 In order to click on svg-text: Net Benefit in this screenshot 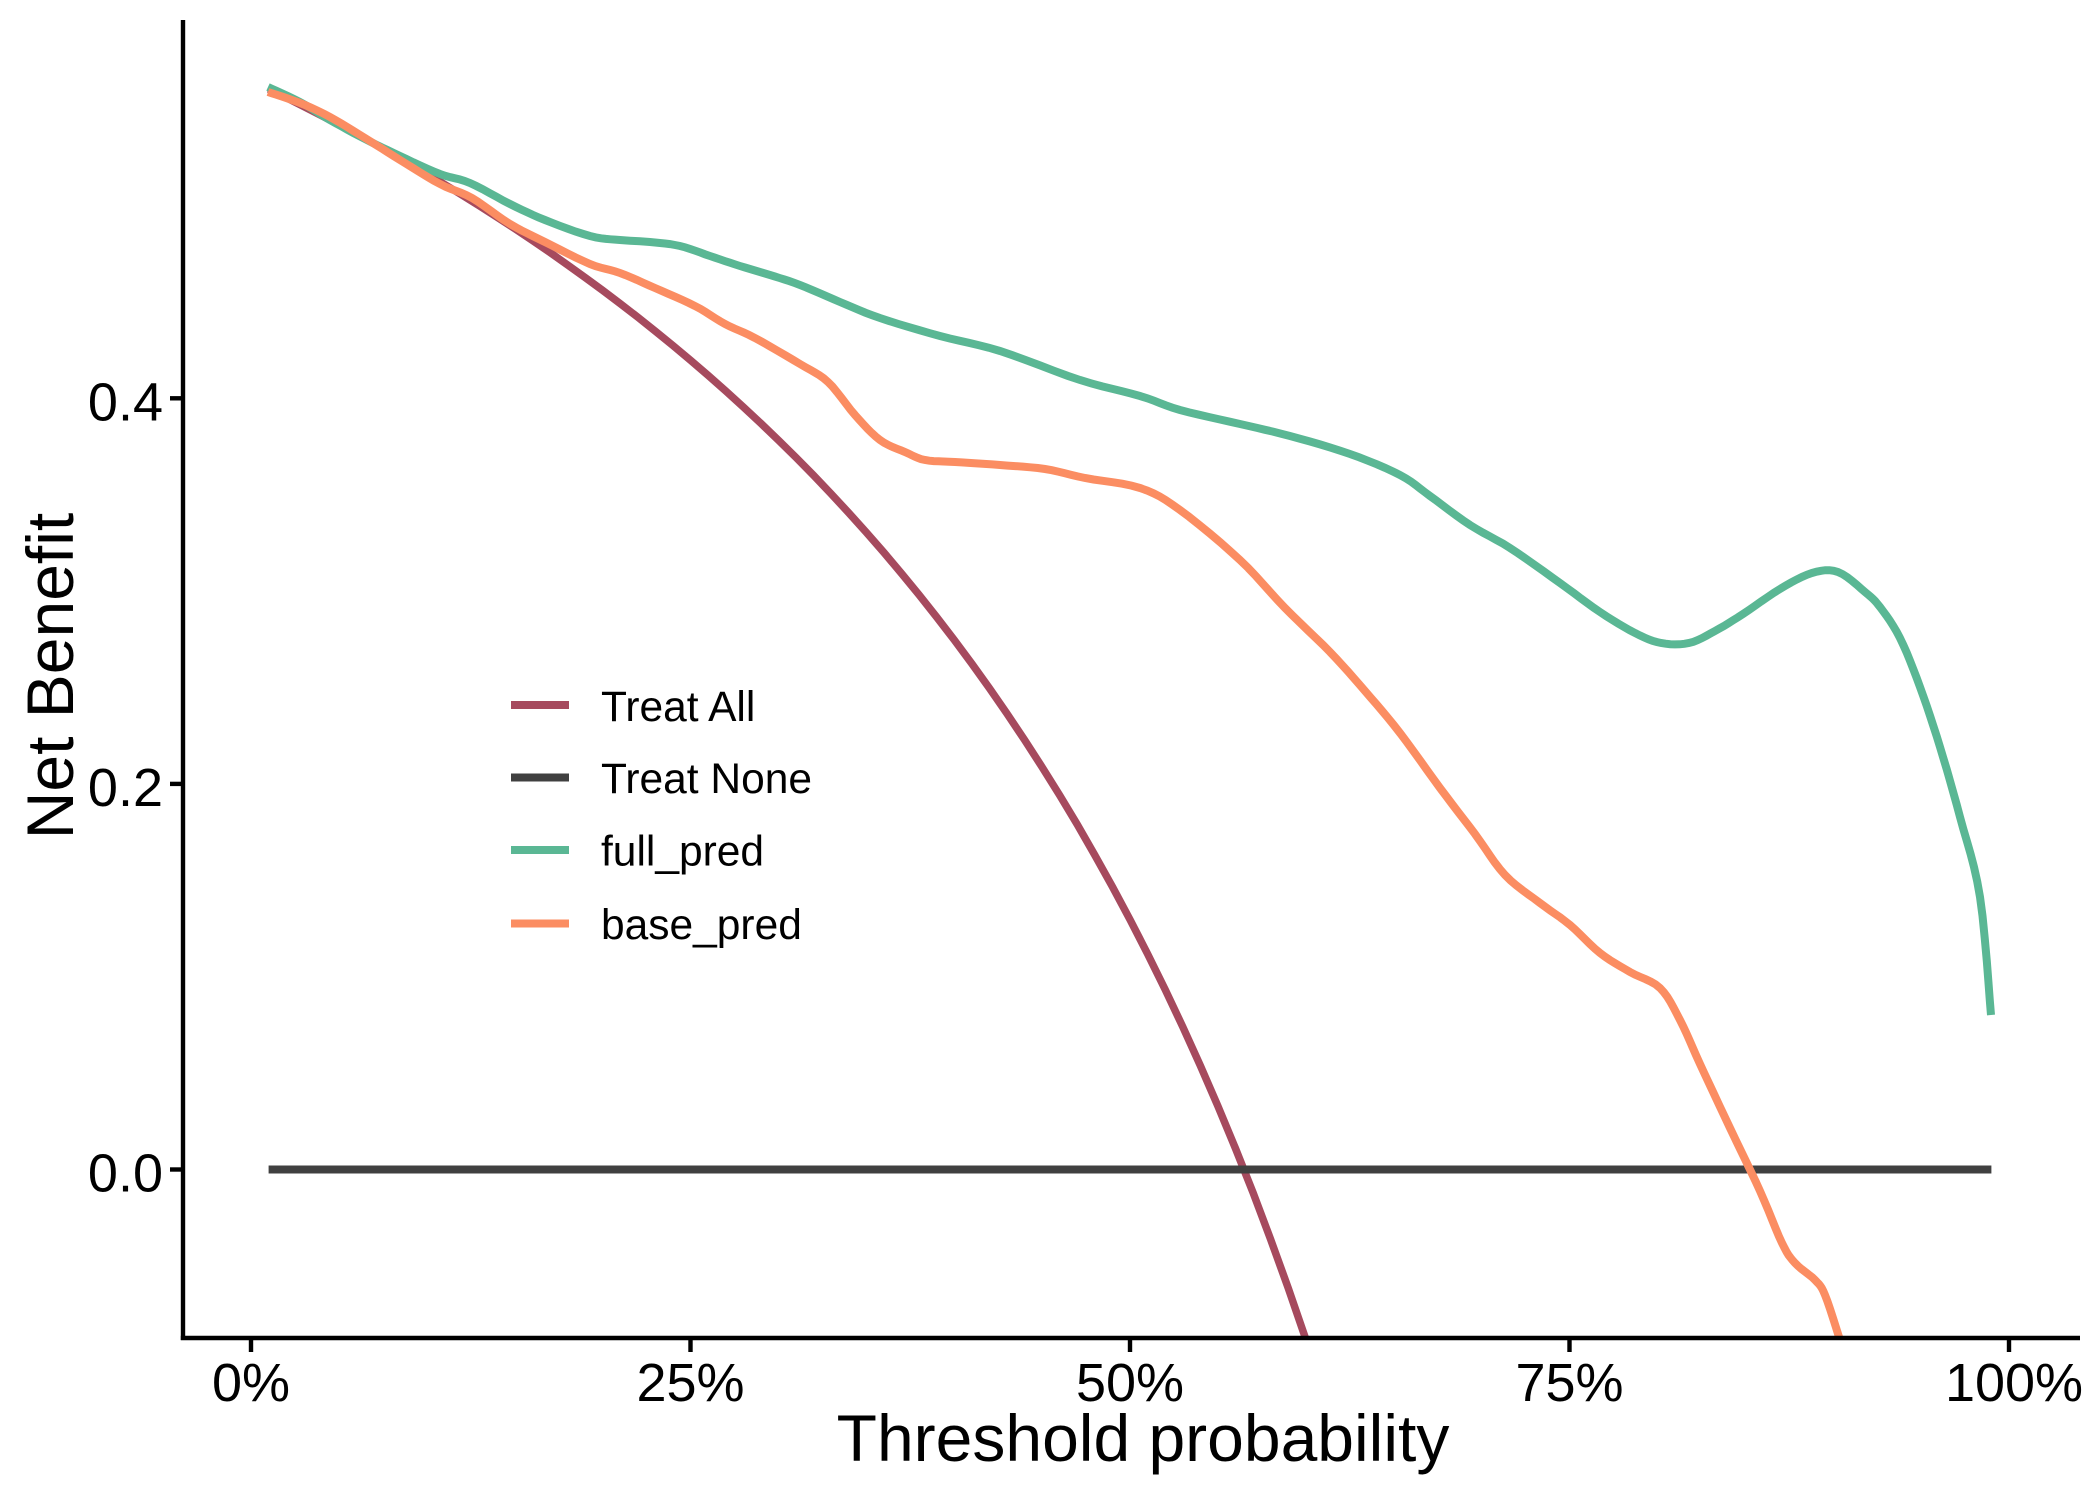, I will do `click(50, 676)`.